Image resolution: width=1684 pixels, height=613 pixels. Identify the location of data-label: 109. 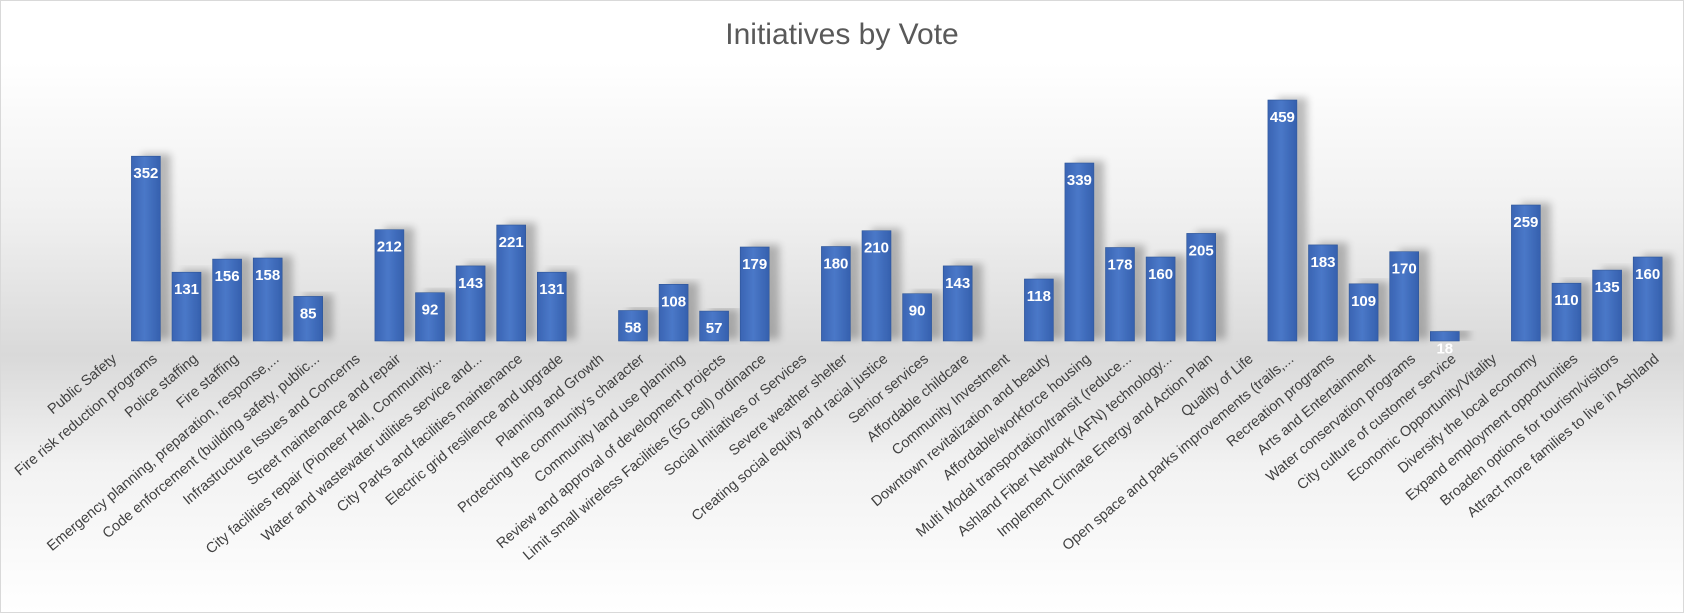
(1363, 301).